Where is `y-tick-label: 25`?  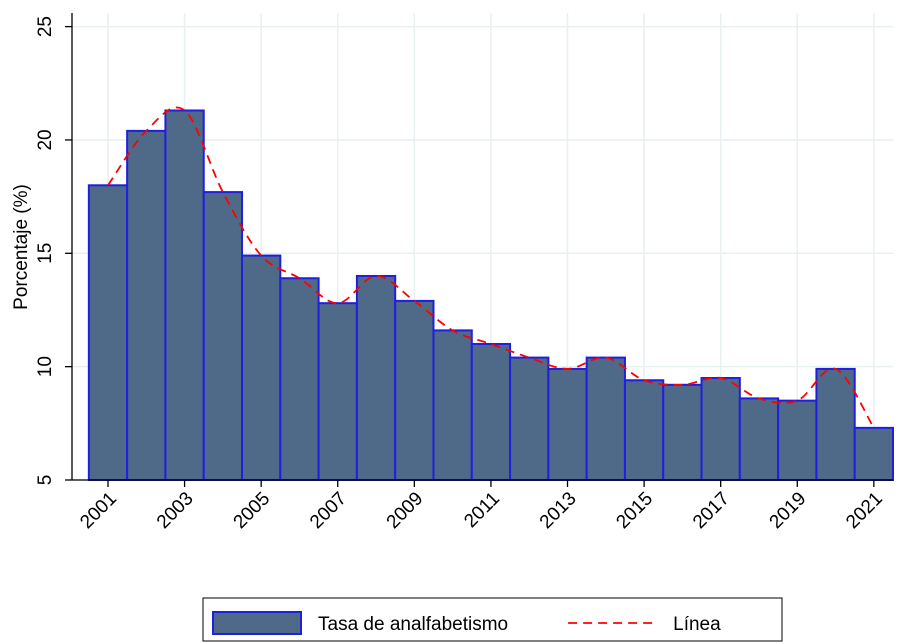 y-tick-label: 25 is located at coordinates (45, 26).